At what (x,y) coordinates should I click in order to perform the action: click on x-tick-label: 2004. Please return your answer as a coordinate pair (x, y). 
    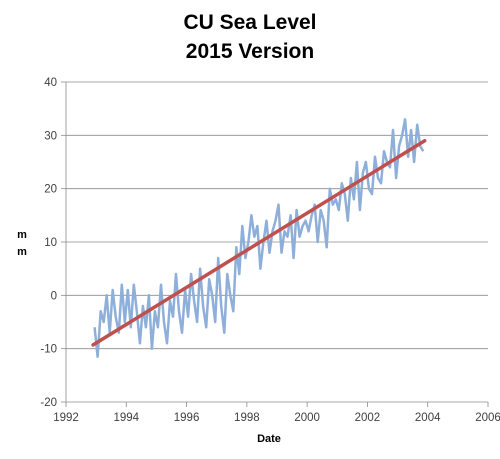
    Looking at the image, I should click on (428, 418).